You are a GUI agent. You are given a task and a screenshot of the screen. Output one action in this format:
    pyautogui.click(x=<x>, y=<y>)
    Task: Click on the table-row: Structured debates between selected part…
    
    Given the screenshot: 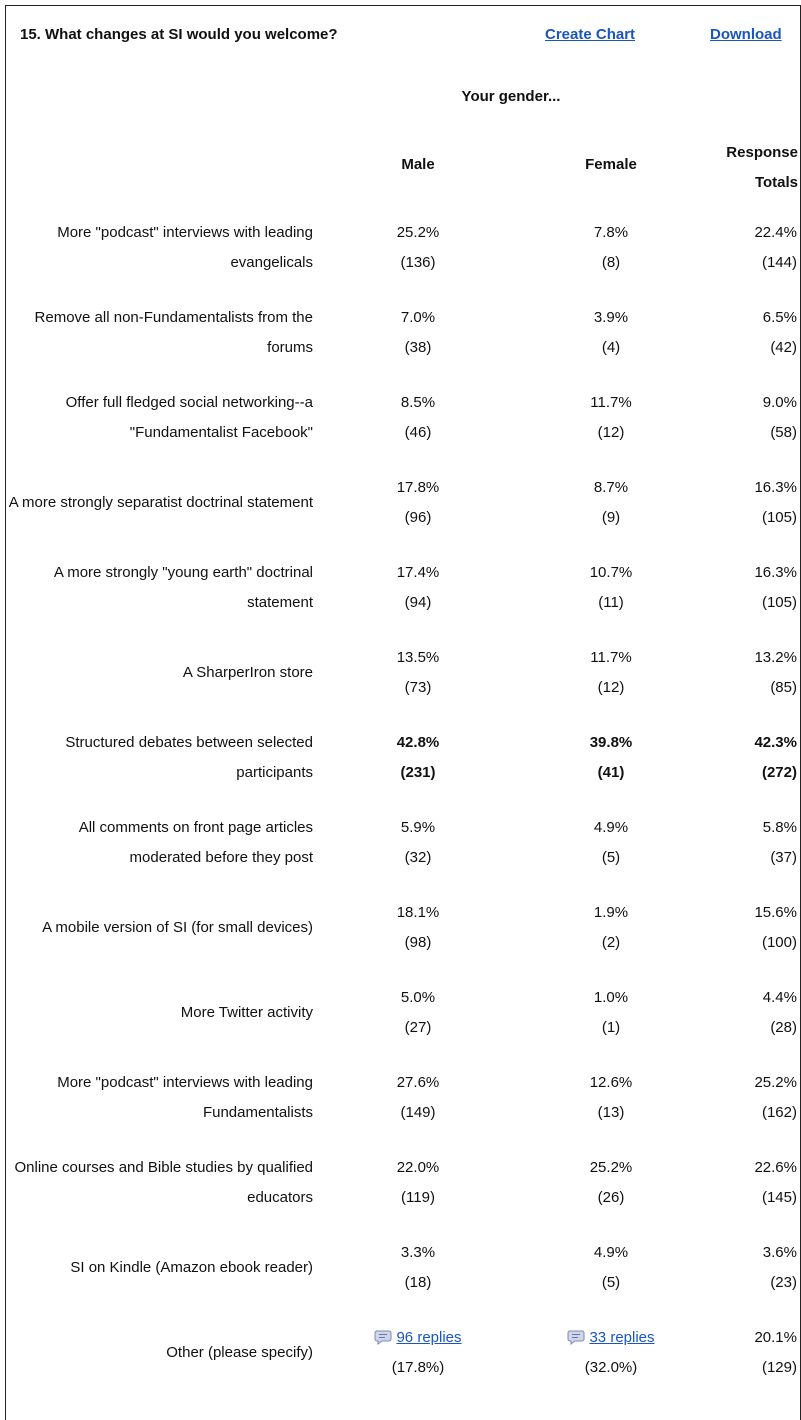 What is the action you would take?
    pyautogui.click(x=402, y=758)
    